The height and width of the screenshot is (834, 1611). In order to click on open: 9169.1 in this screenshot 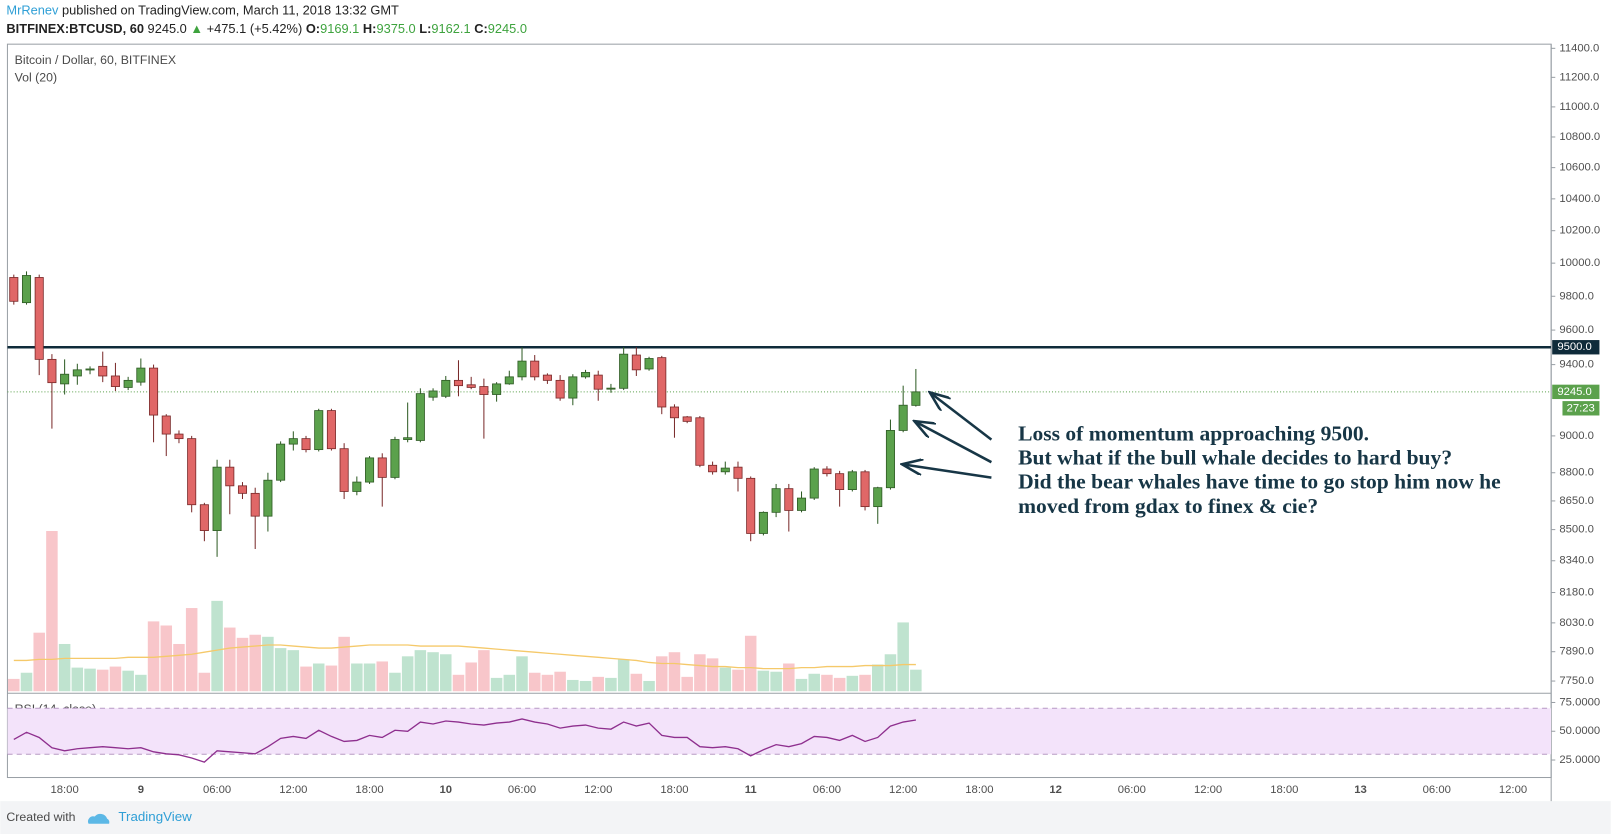, I will do `click(339, 28)`.